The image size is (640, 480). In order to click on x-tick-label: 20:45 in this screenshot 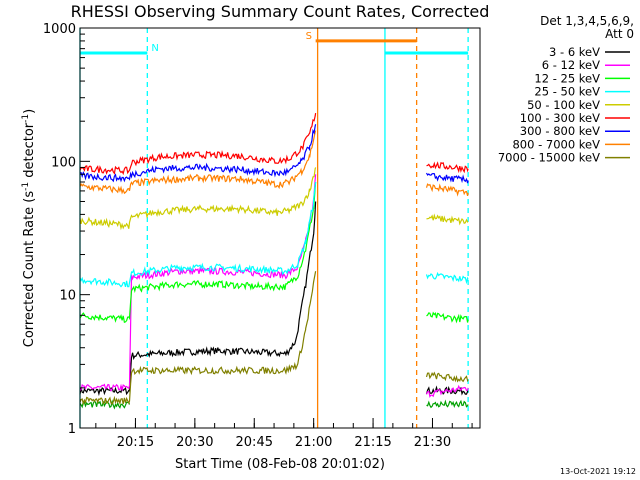, I will do `click(254, 442)`.